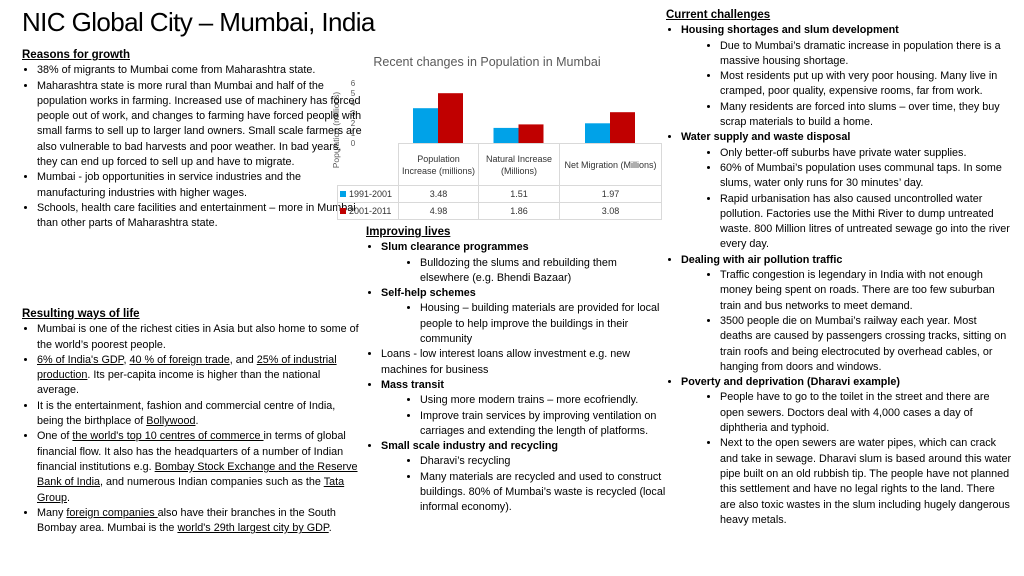 This screenshot has width=1024, height=576. Describe the element at coordinates (766, 137) in the screenshot. I see `text: Water supply and waste disposal` at that location.